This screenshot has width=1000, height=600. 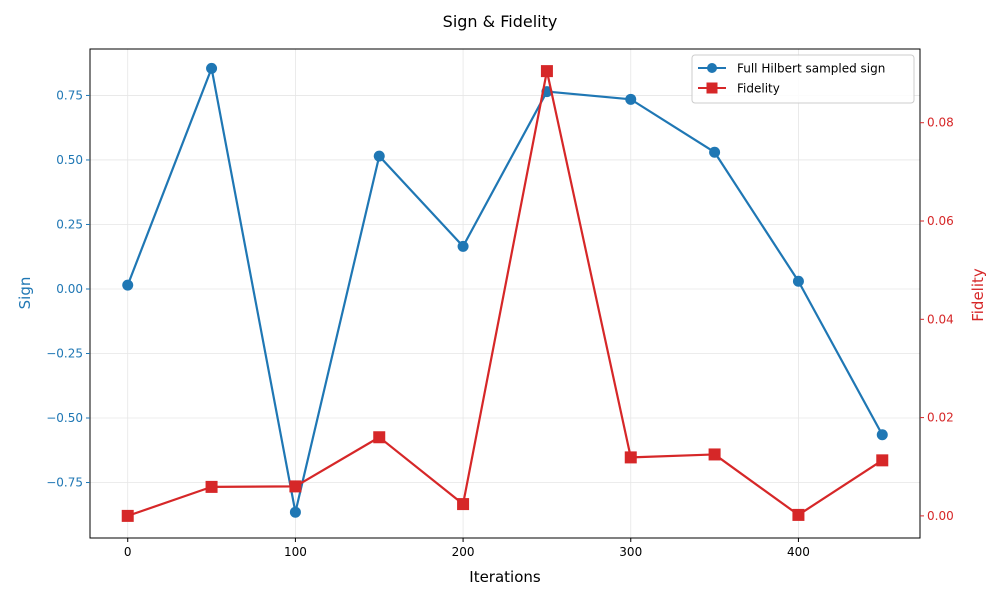 I want to click on chart-title: Sign & Fidelity, so click(x=500, y=21).